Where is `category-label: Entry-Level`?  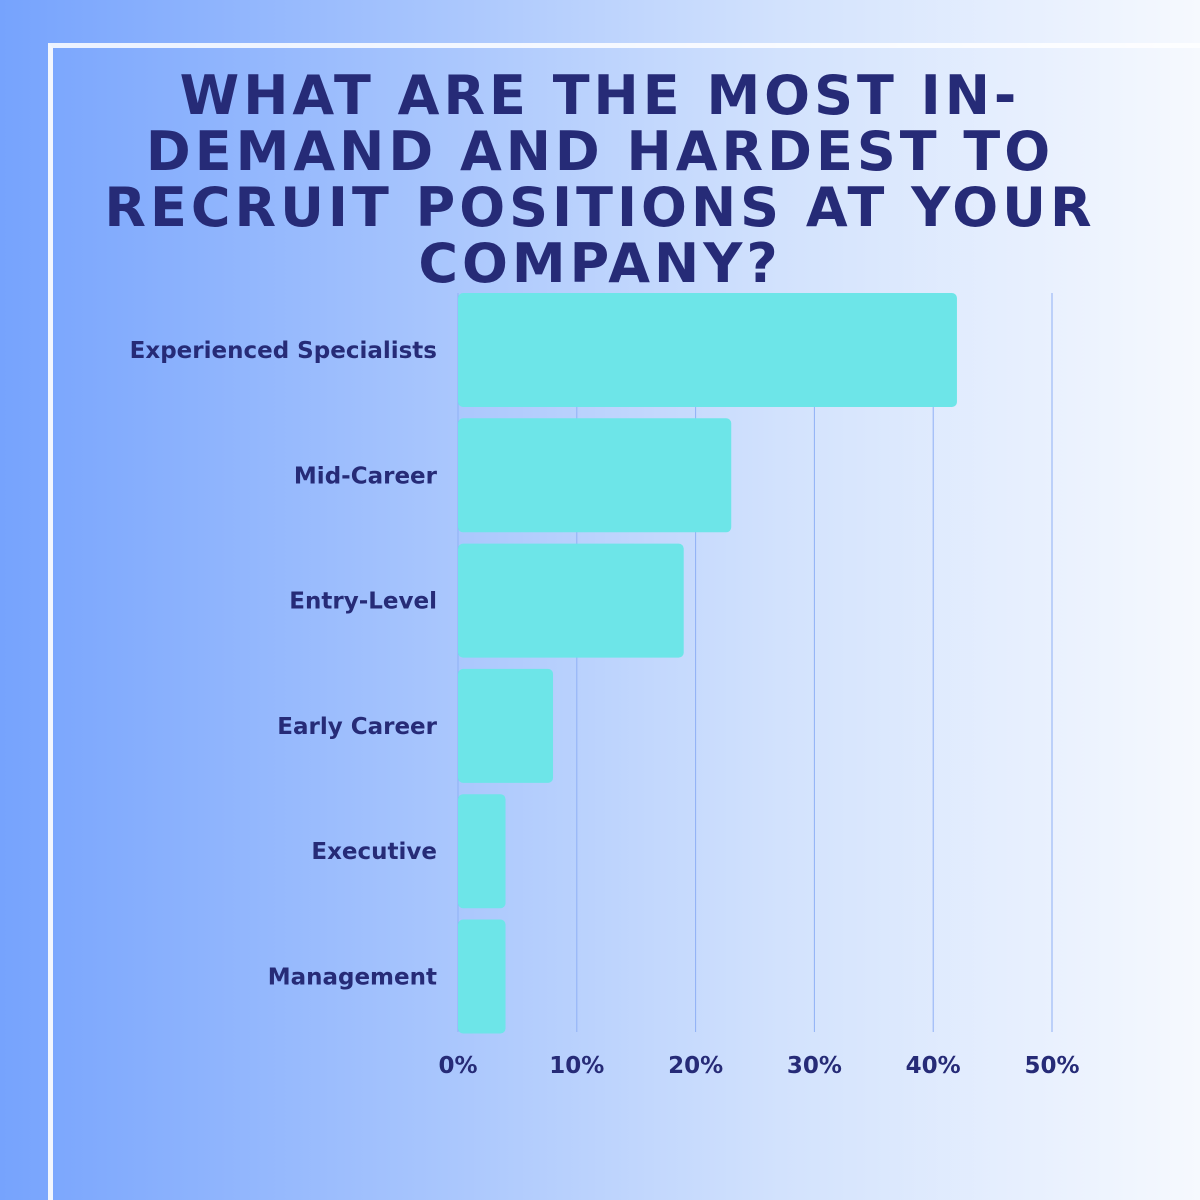 category-label: Entry-Level is located at coordinates (363, 602).